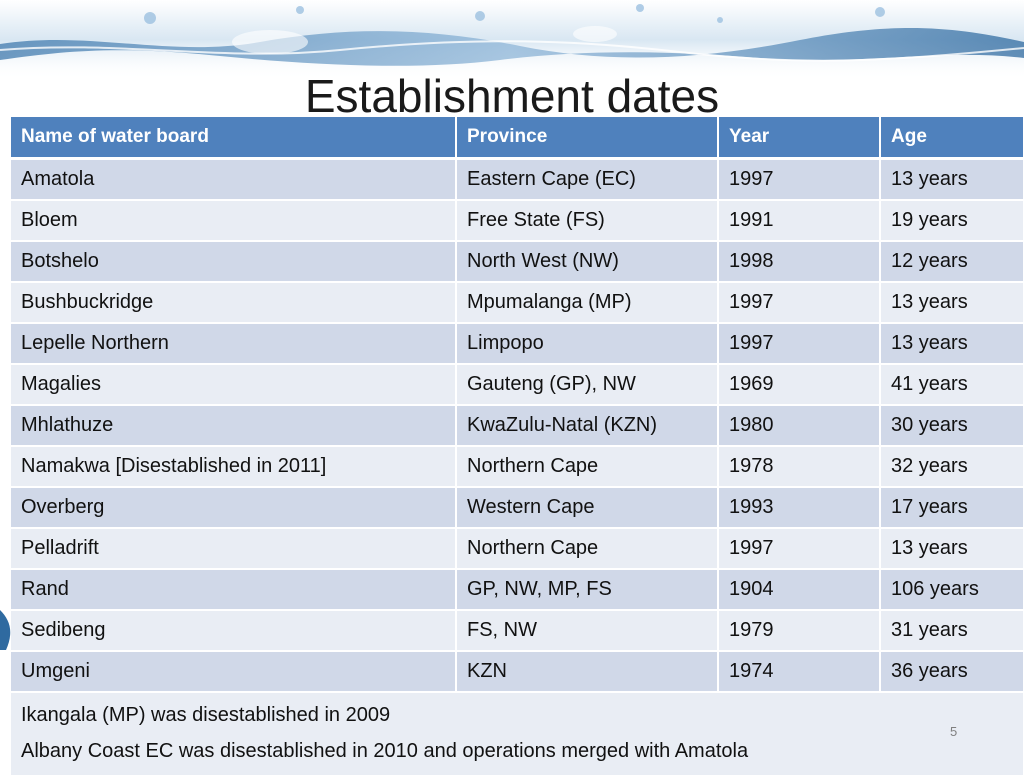 This screenshot has width=1024, height=777. What do you see at coordinates (799, 590) in the screenshot?
I see `cell-year: 1904` at bounding box center [799, 590].